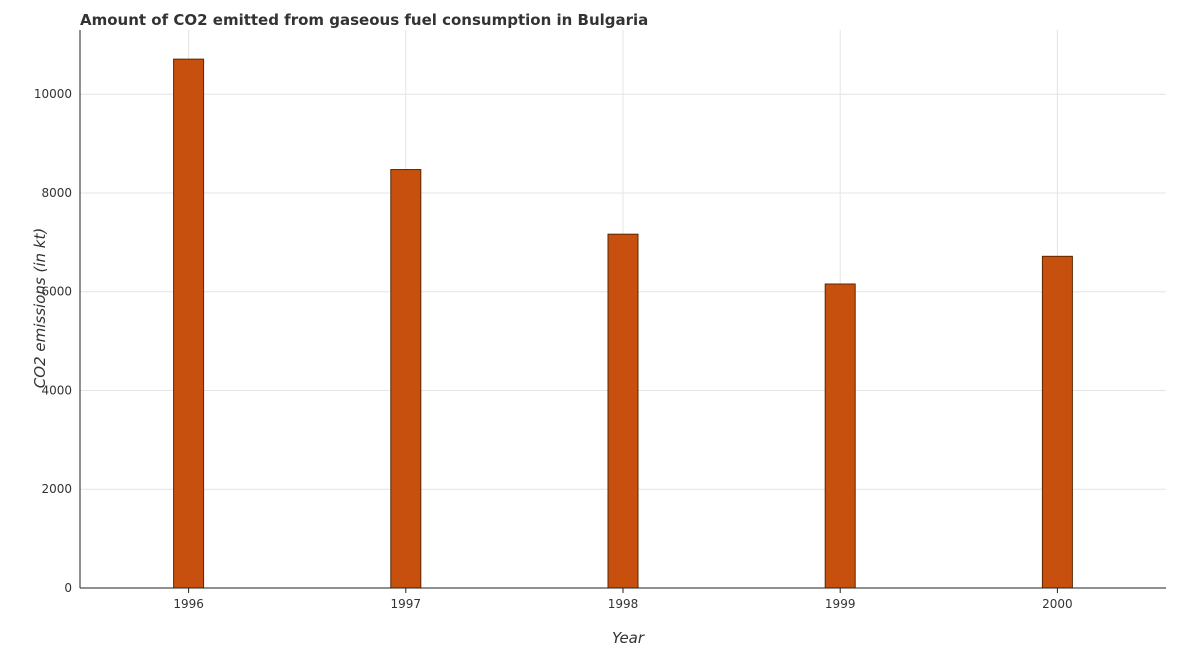  What do you see at coordinates (56, 193) in the screenshot?
I see `y-tick-label: 8000` at bounding box center [56, 193].